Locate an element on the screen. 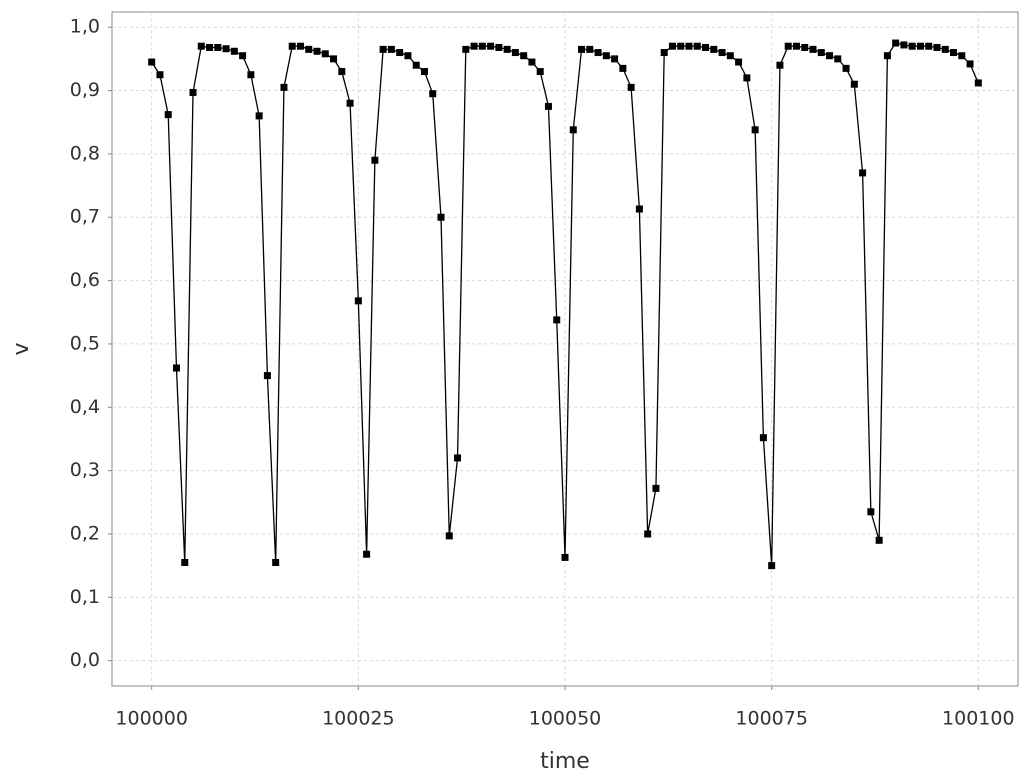 This screenshot has height=778, width=1027. y-tick-label: 0,6 is located at coordinates (85, 280).